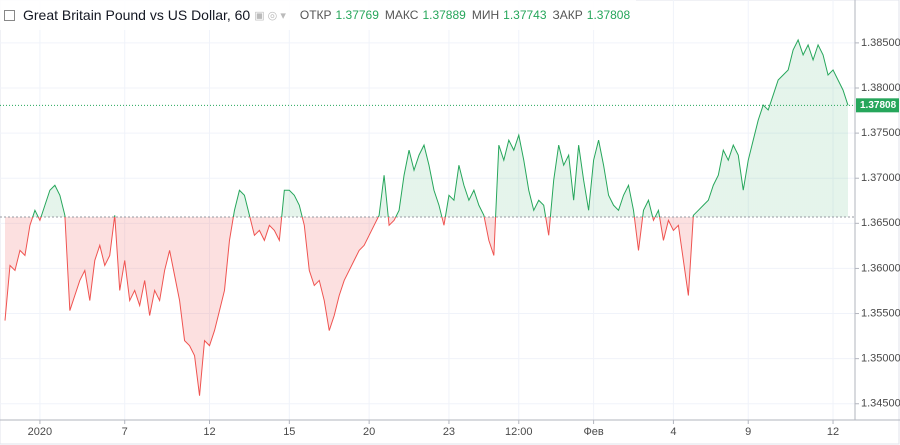 Image resolution: width=900 pixels, height=445 pixels. Describe the element at coordinates (289, 432) in the screenshot. I see `x-tick-label: 15` at that location.